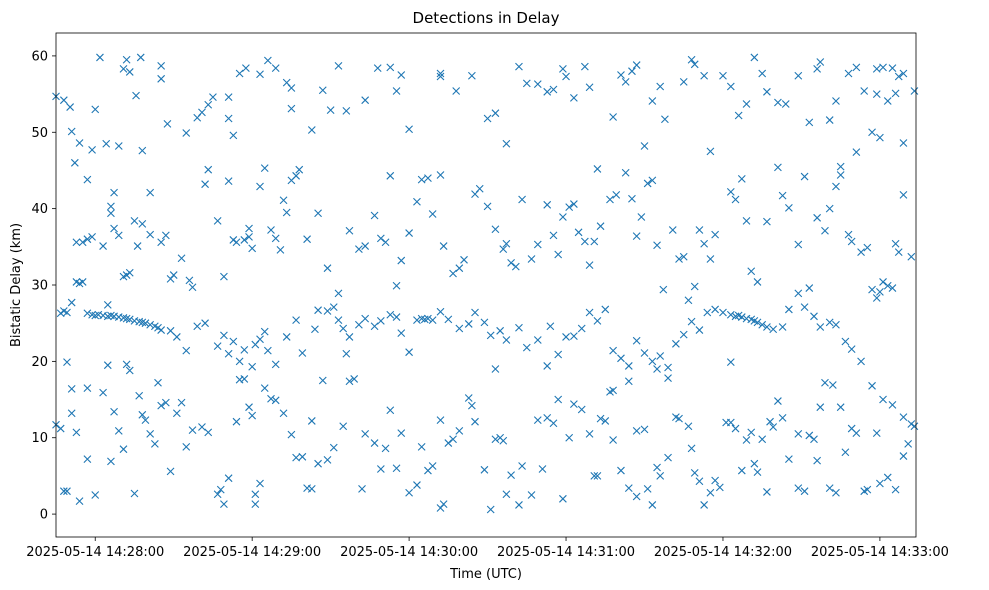  What do you see at coordinates (39, 438) in the screenshot?
I see `y-tick-label: 10` at bounding box center [39, 438].